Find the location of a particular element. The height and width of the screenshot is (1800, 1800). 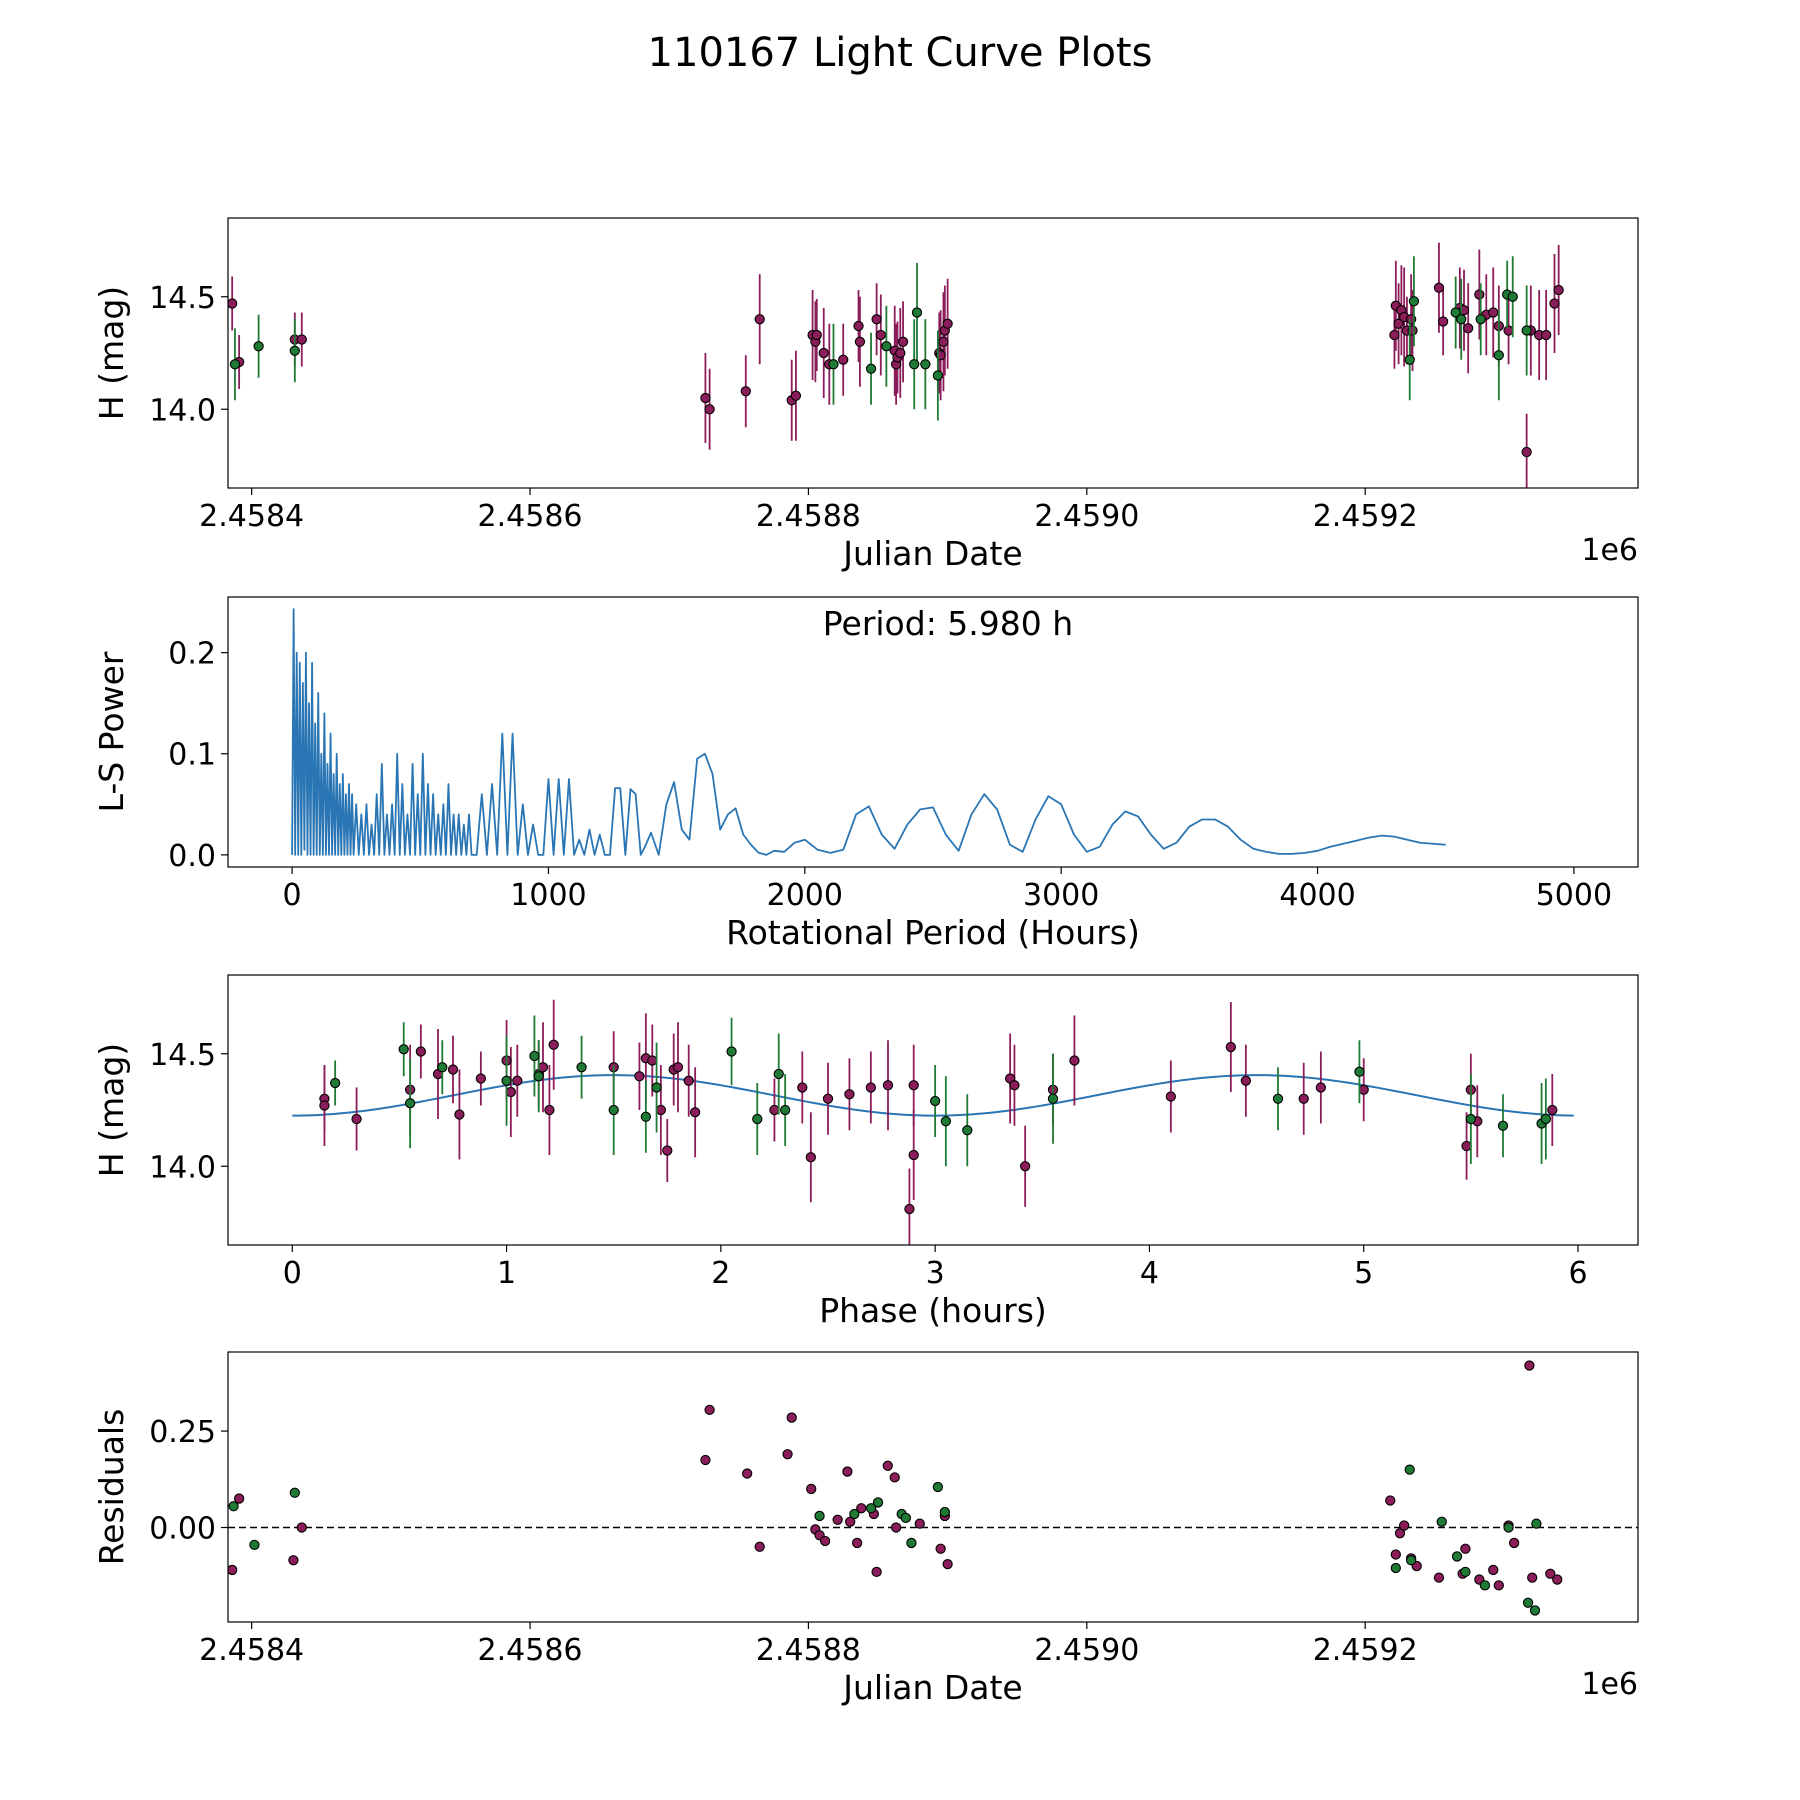

x-tick-label: 2.4590 is located at coordinates (1086, 516).